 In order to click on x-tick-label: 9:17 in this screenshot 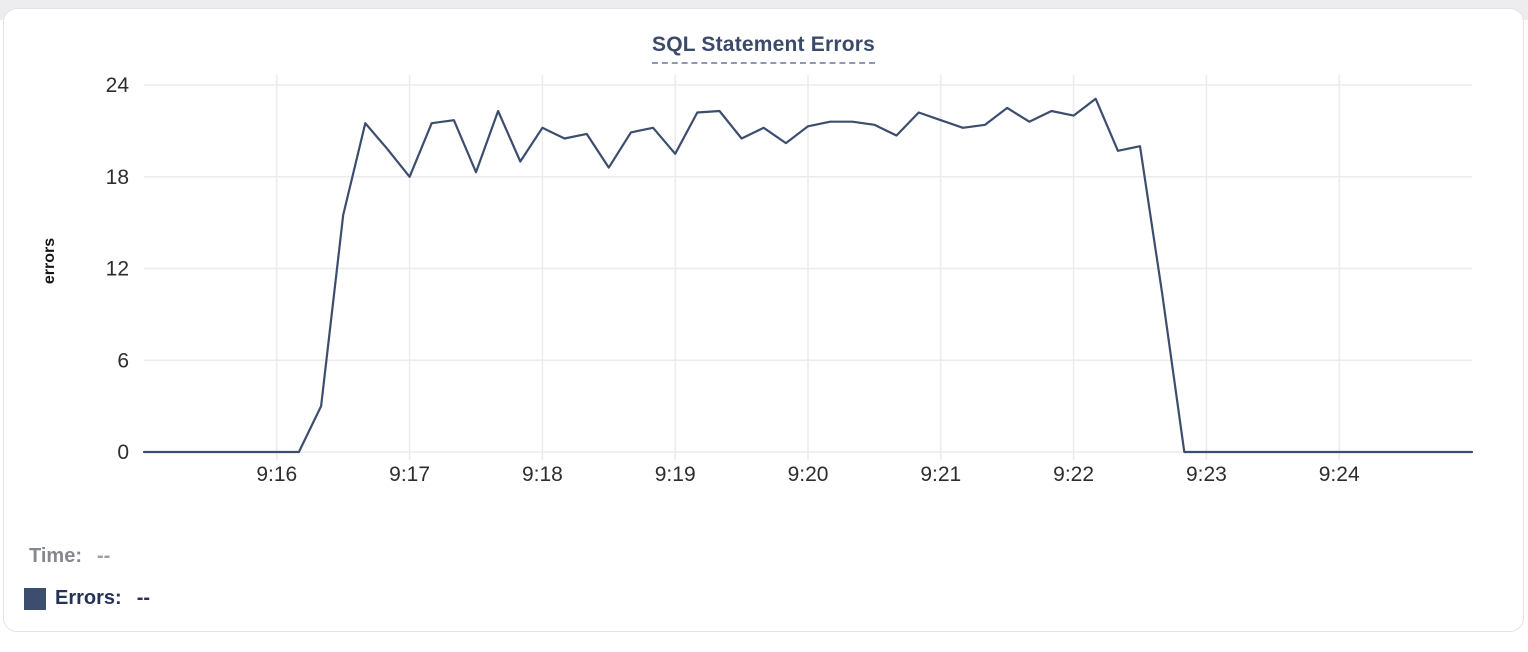, I will do `click(409, 474)`.